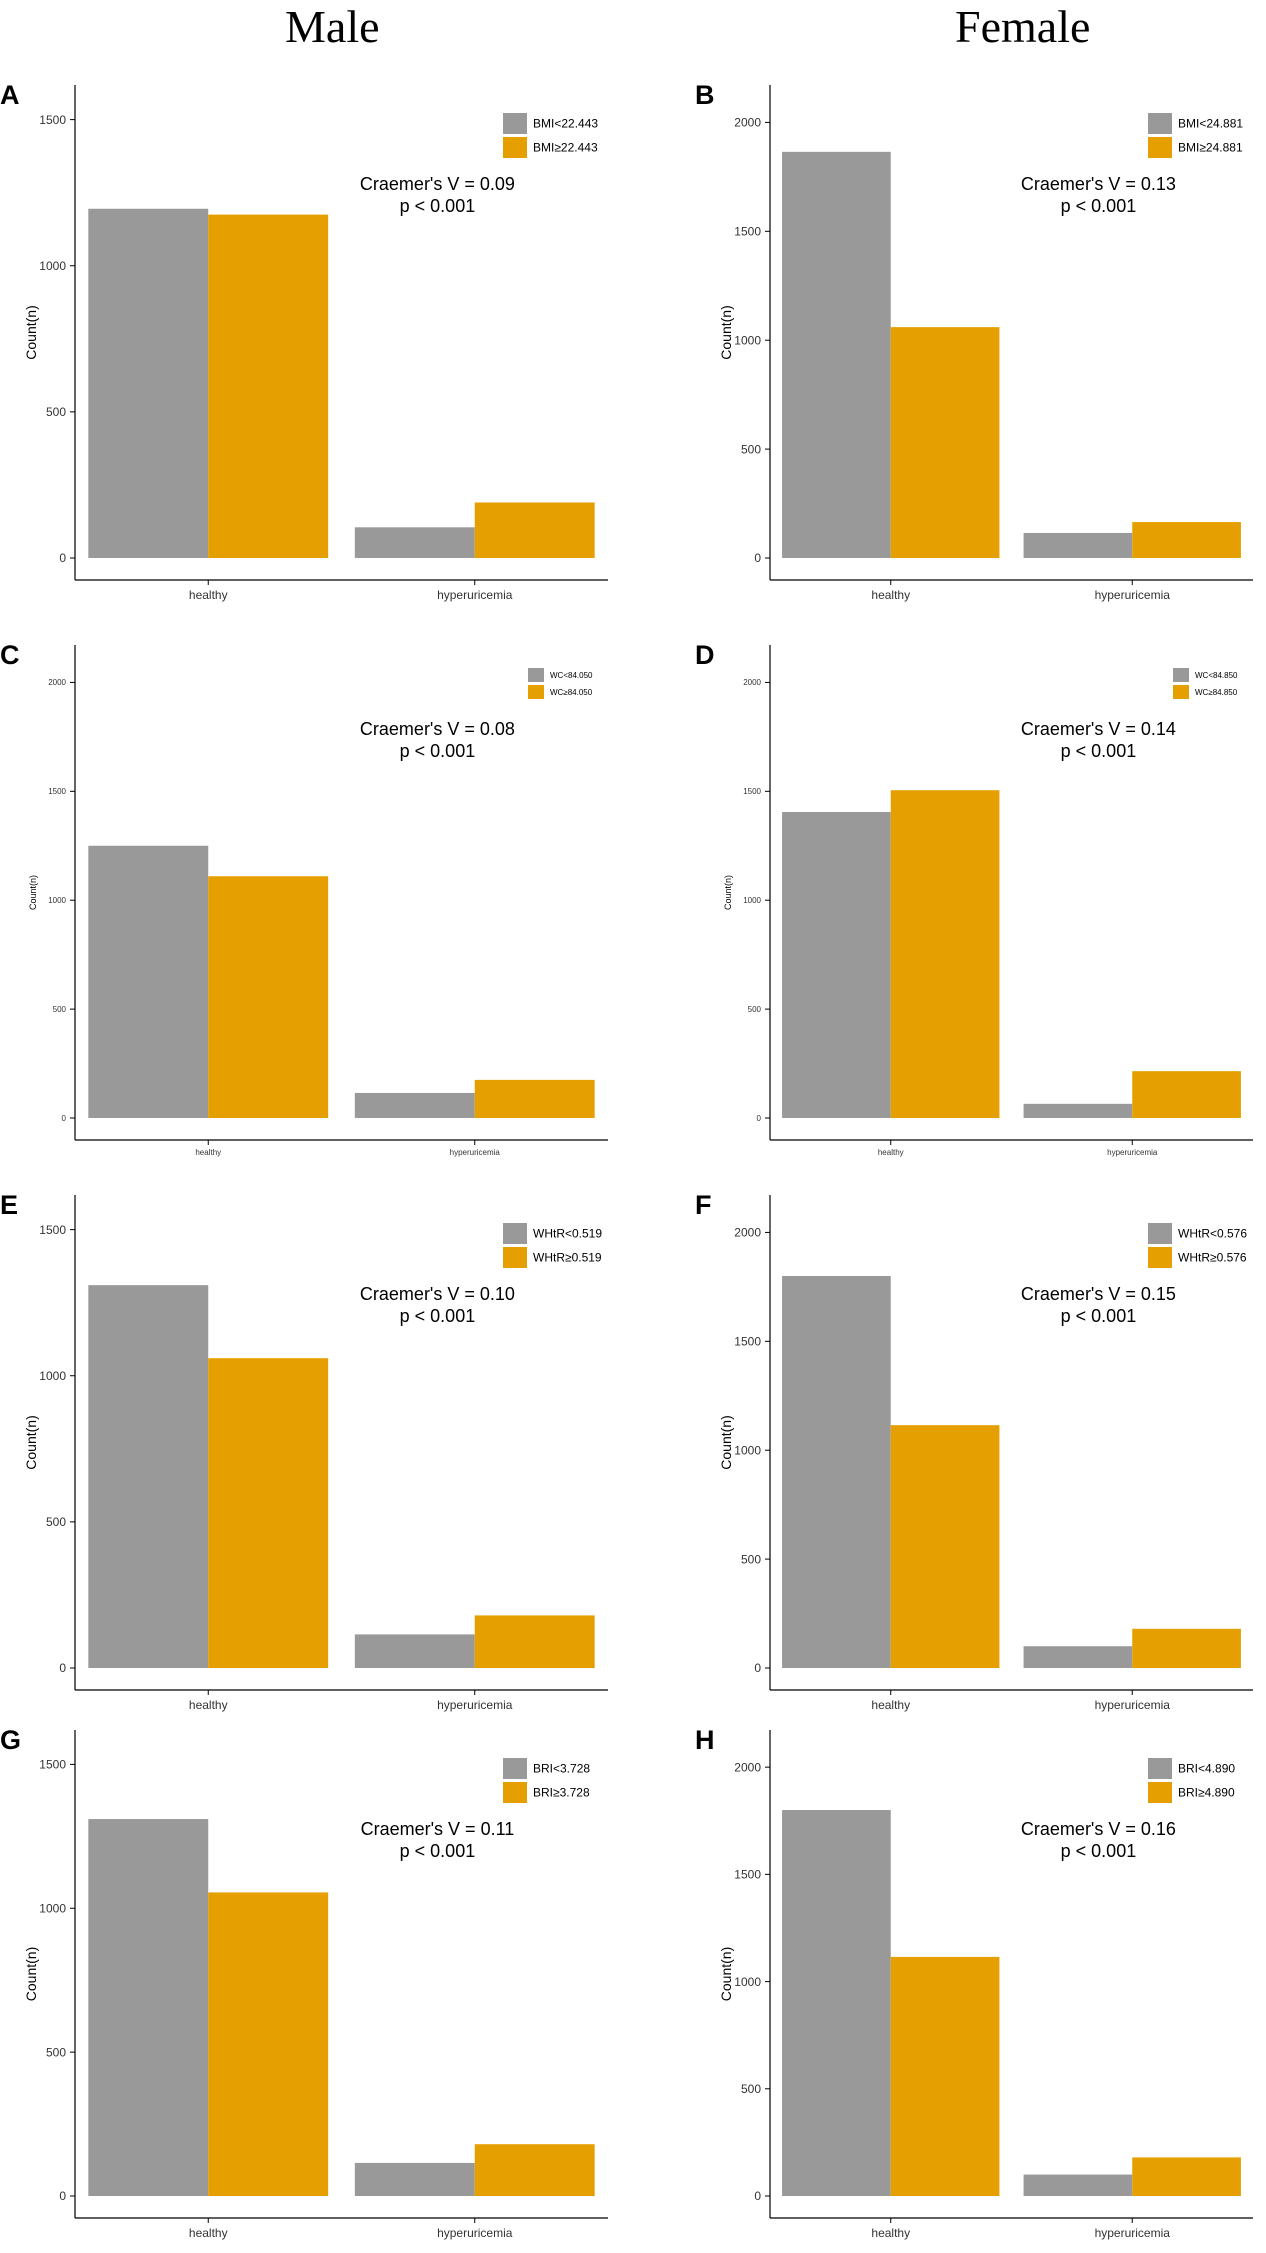  I want to click on annotation-line: Craemer's V = 0.16, so click(1098, 1829).